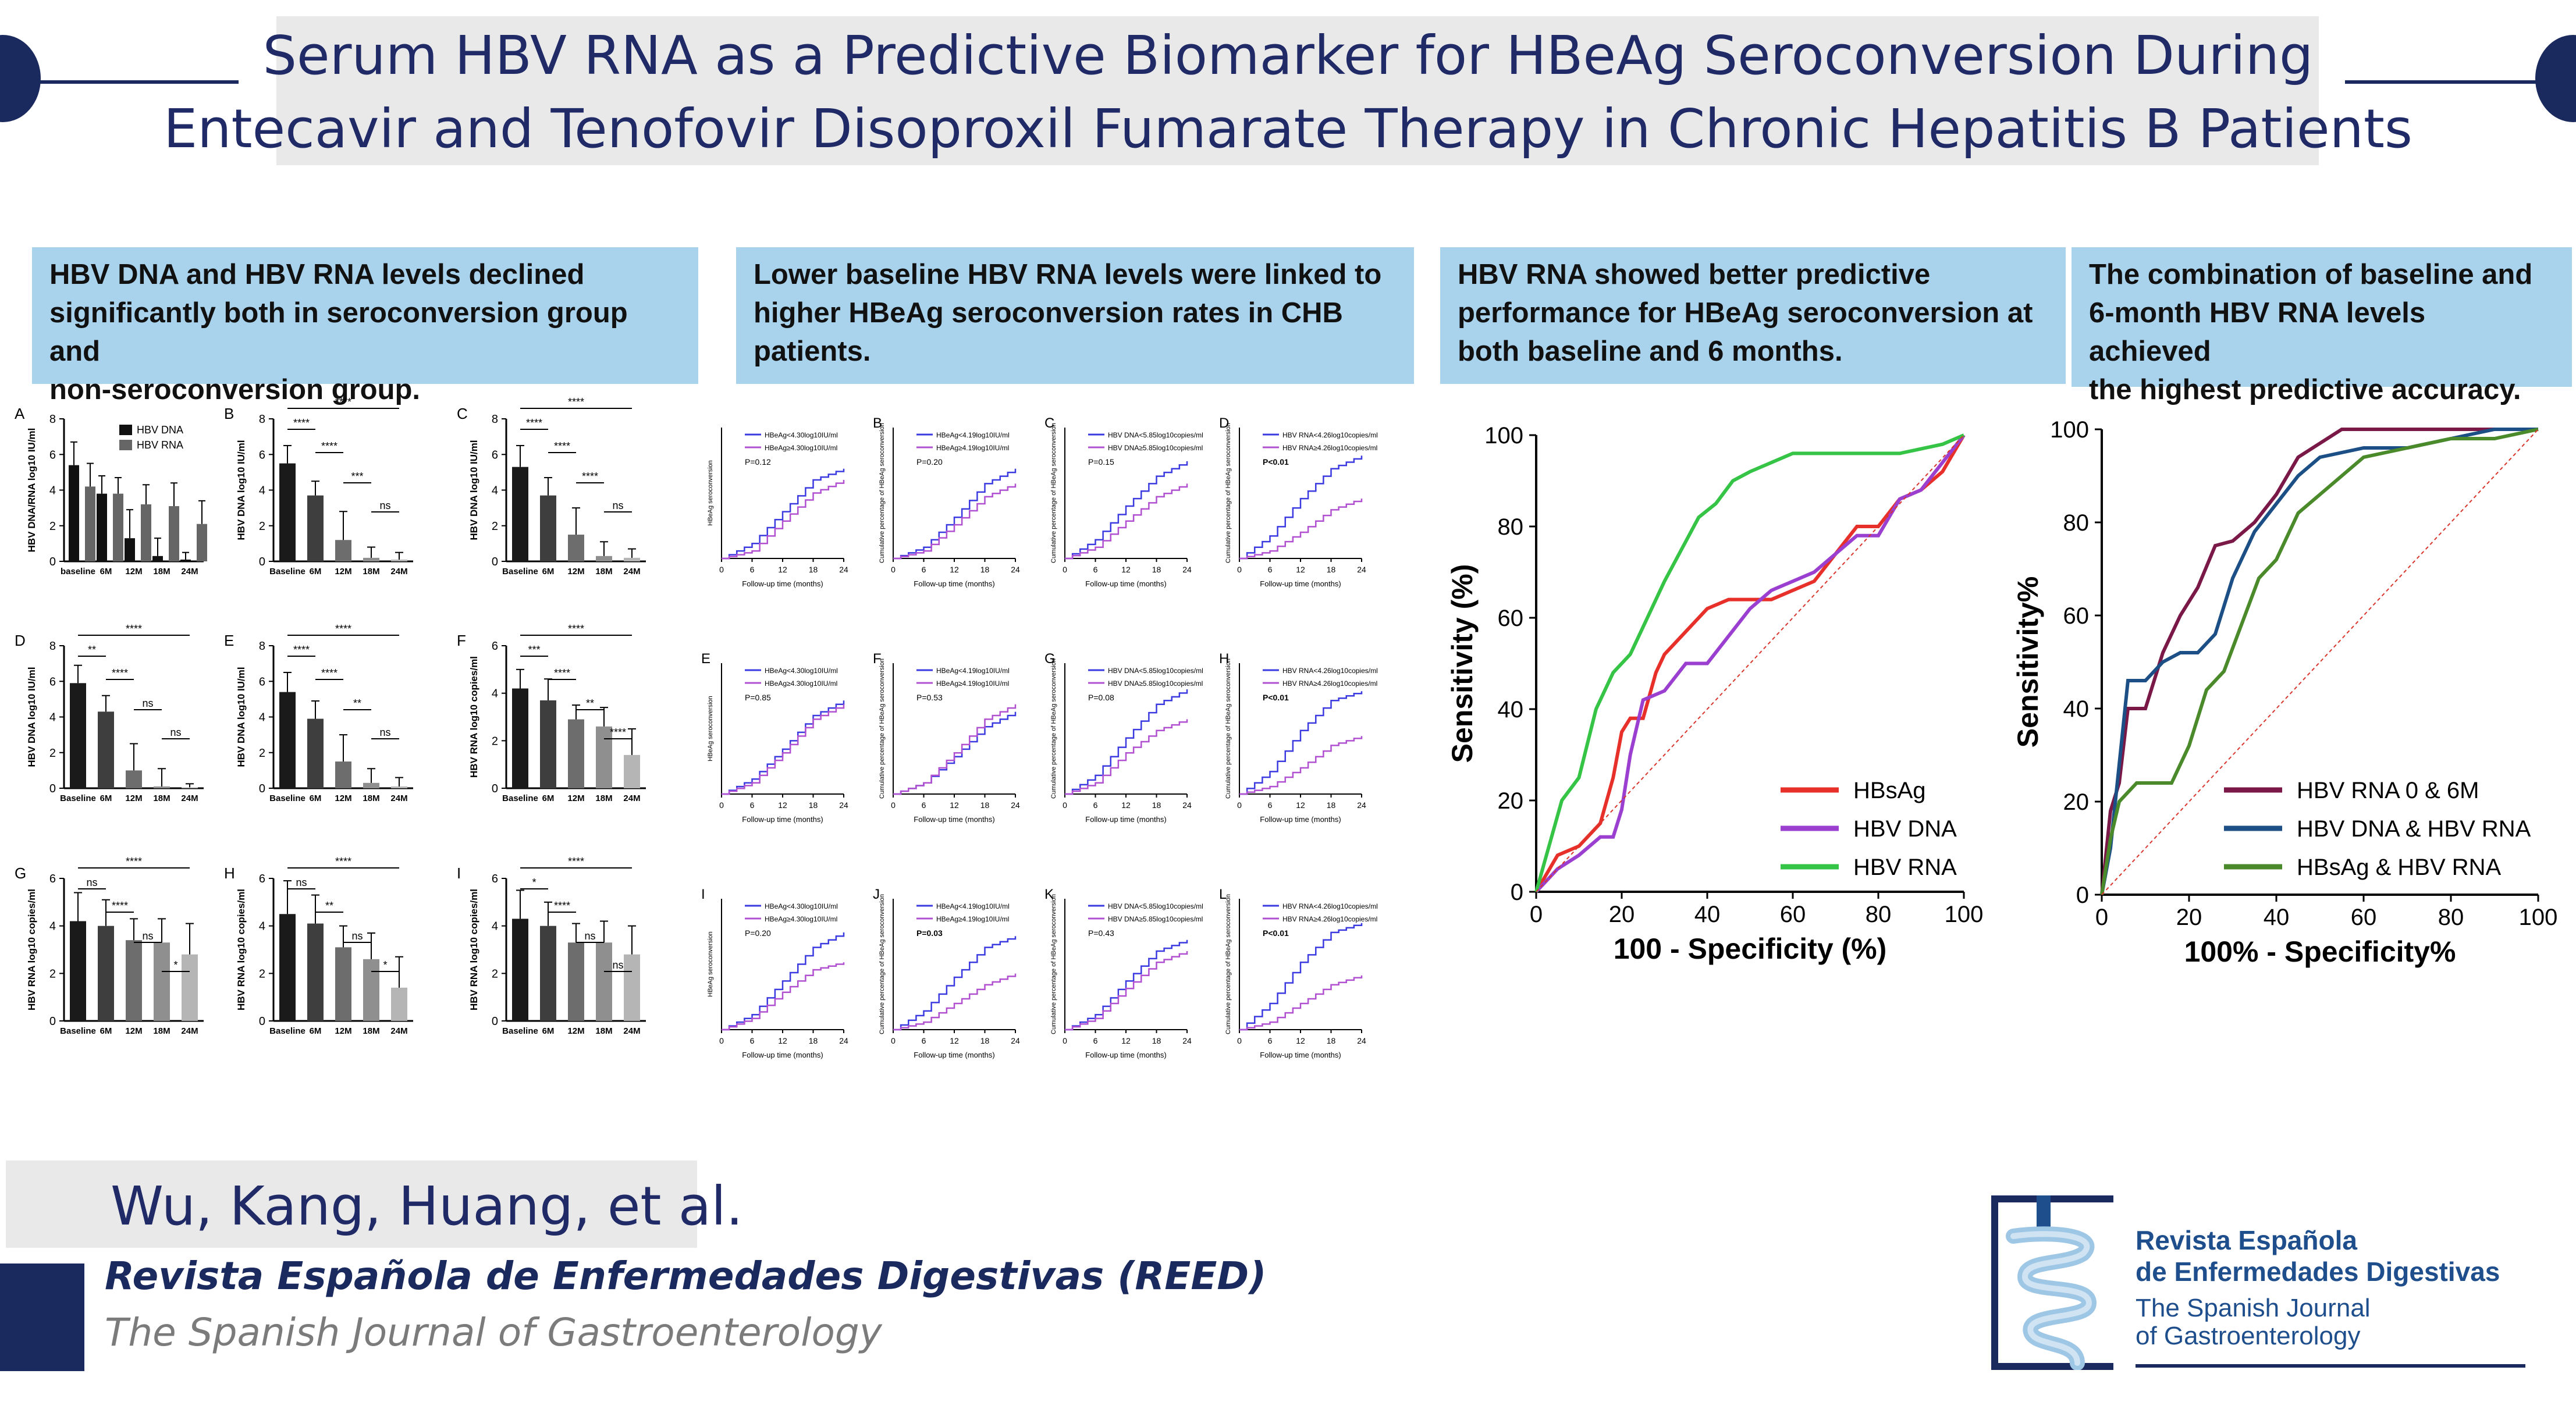  I want to click on y-tick-label: 4, so click(262, 927).